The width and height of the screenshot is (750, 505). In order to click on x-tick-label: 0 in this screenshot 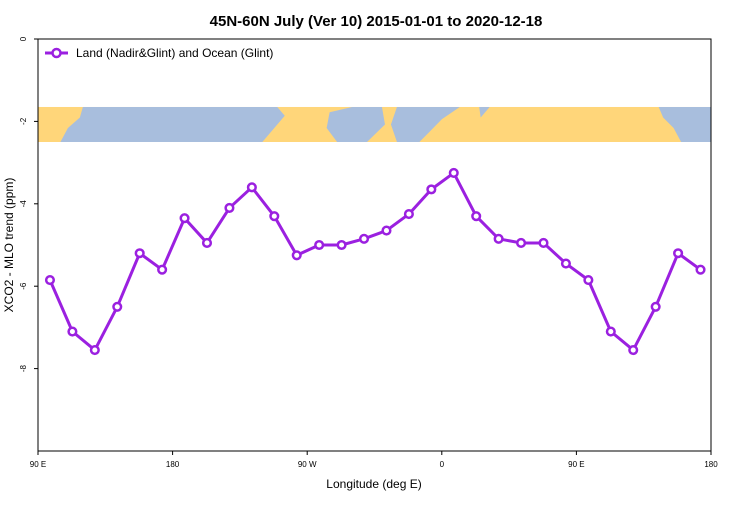, I will do `click(442, 464)`.